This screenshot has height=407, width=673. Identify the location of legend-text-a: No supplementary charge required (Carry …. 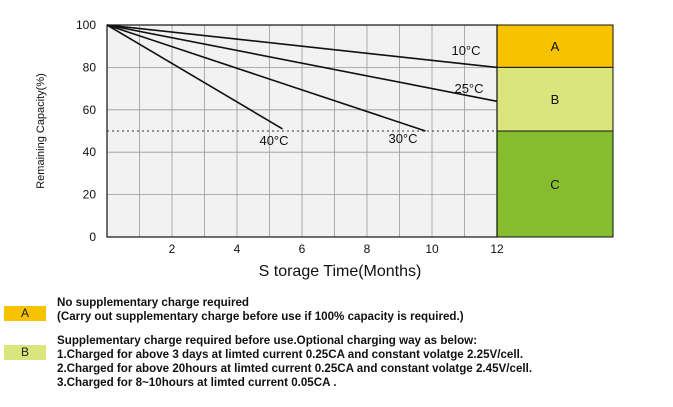
(260, 310).